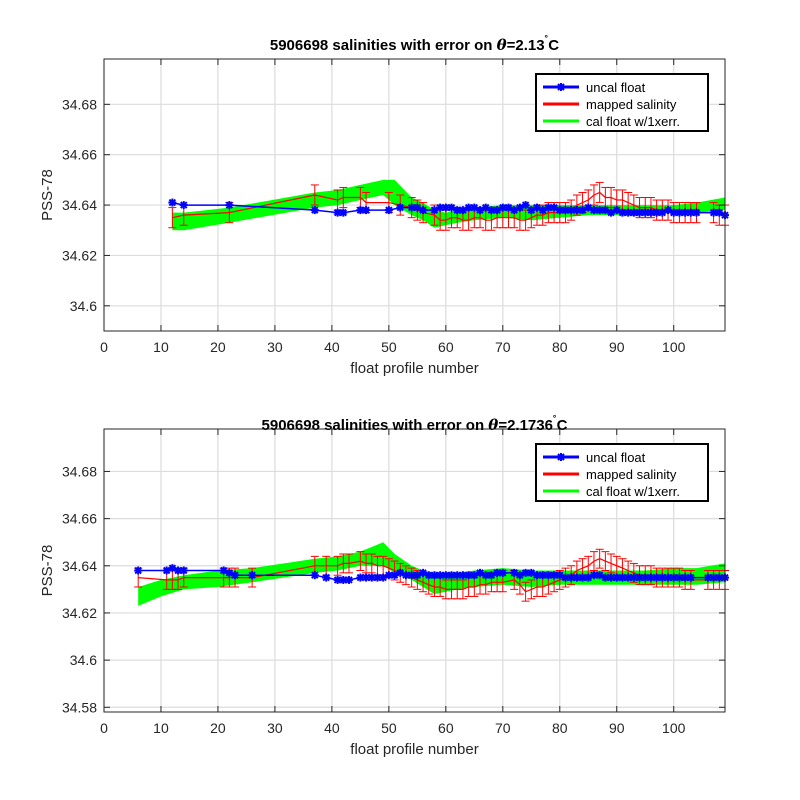 This screenshot has height=800, width=800. I want to click on title-theta: θ, so click(493, 425).